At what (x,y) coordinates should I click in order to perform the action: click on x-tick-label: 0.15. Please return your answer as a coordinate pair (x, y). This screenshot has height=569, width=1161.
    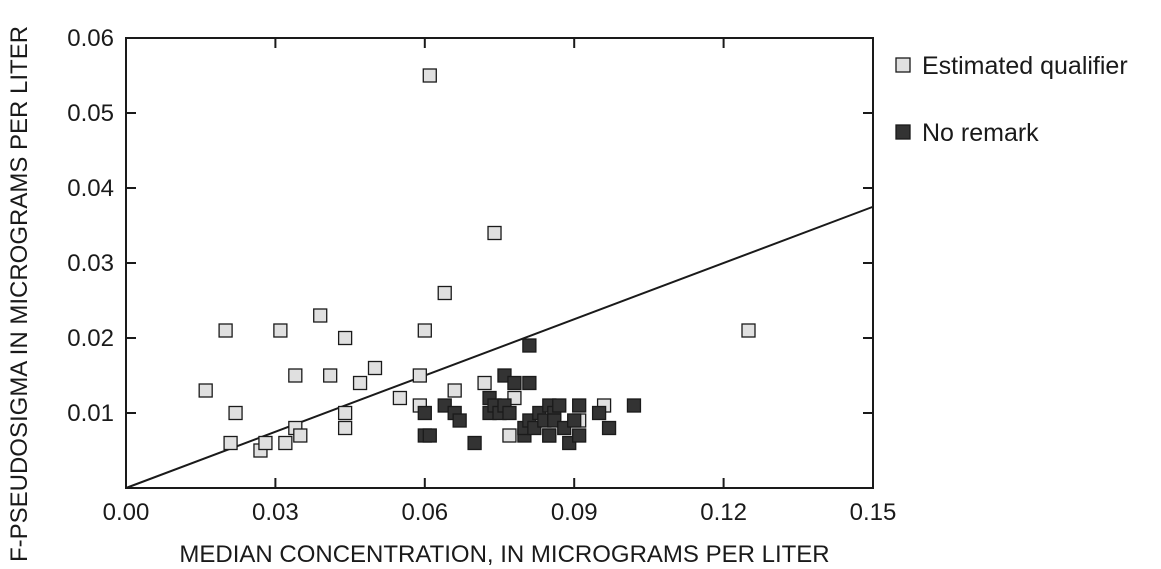
    Looking at the image, I should click on (873, 512).